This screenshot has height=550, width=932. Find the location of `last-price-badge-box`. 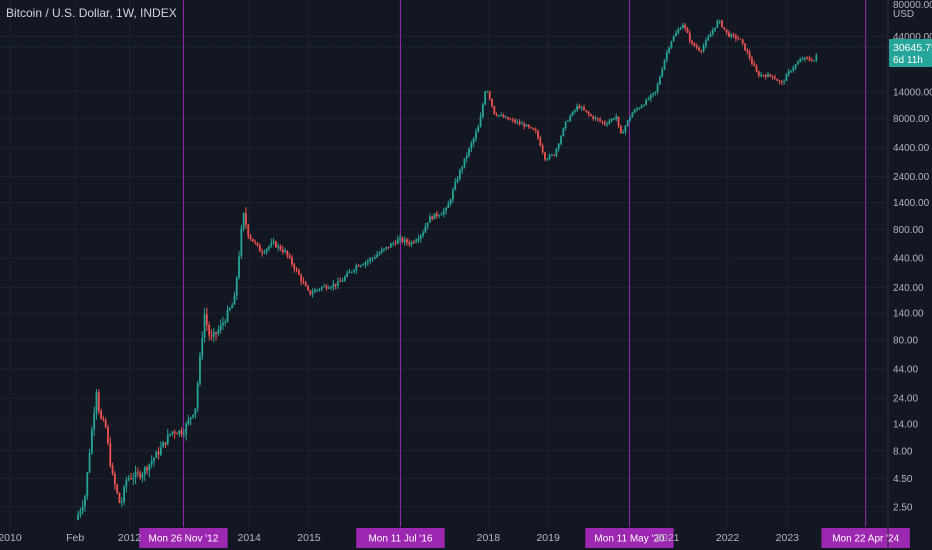

last-price-badge-box is located at coordinates (910, 53).